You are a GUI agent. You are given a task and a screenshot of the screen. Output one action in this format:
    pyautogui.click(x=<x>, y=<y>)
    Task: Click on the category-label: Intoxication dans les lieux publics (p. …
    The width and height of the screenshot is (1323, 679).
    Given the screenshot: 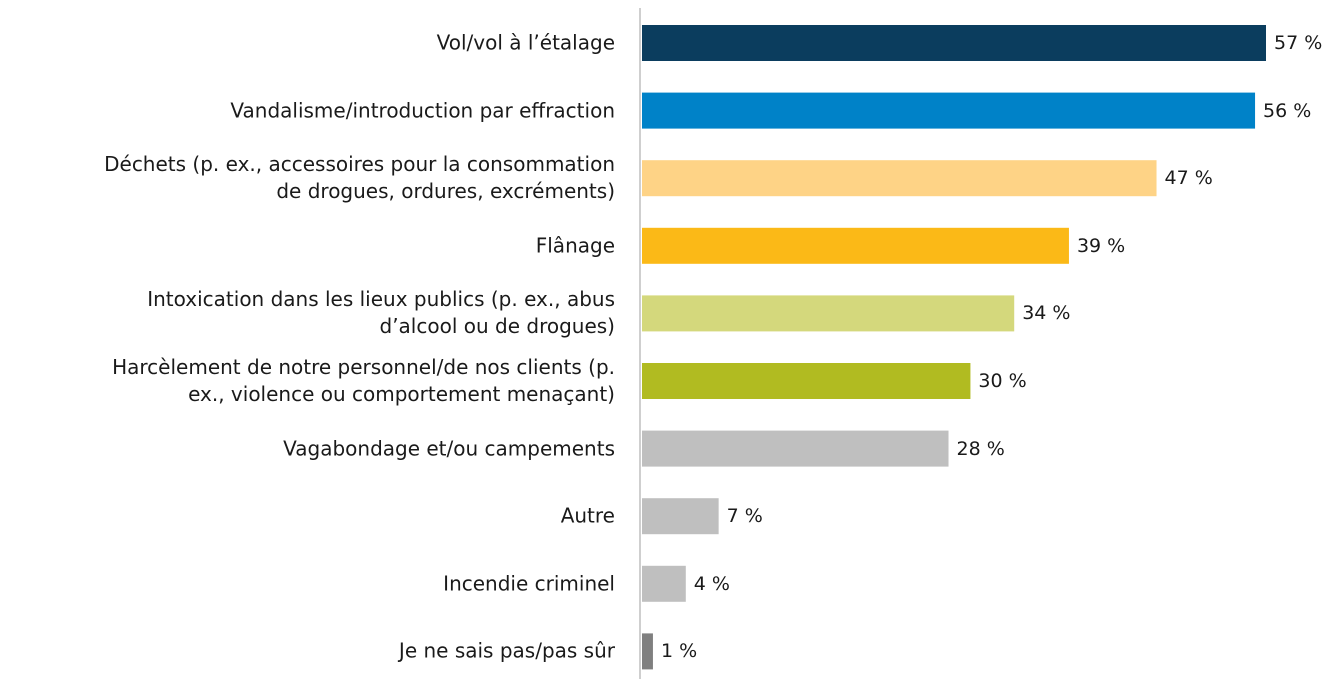 What is the action you would take?
    pyautogui.click(x=381, y=313)
    